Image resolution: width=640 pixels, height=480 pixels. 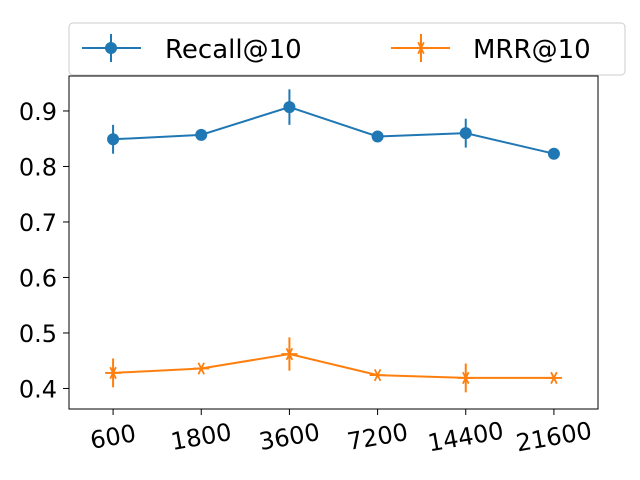 I want to click on x-tick-label: 1800, so click(x=201, y=437).